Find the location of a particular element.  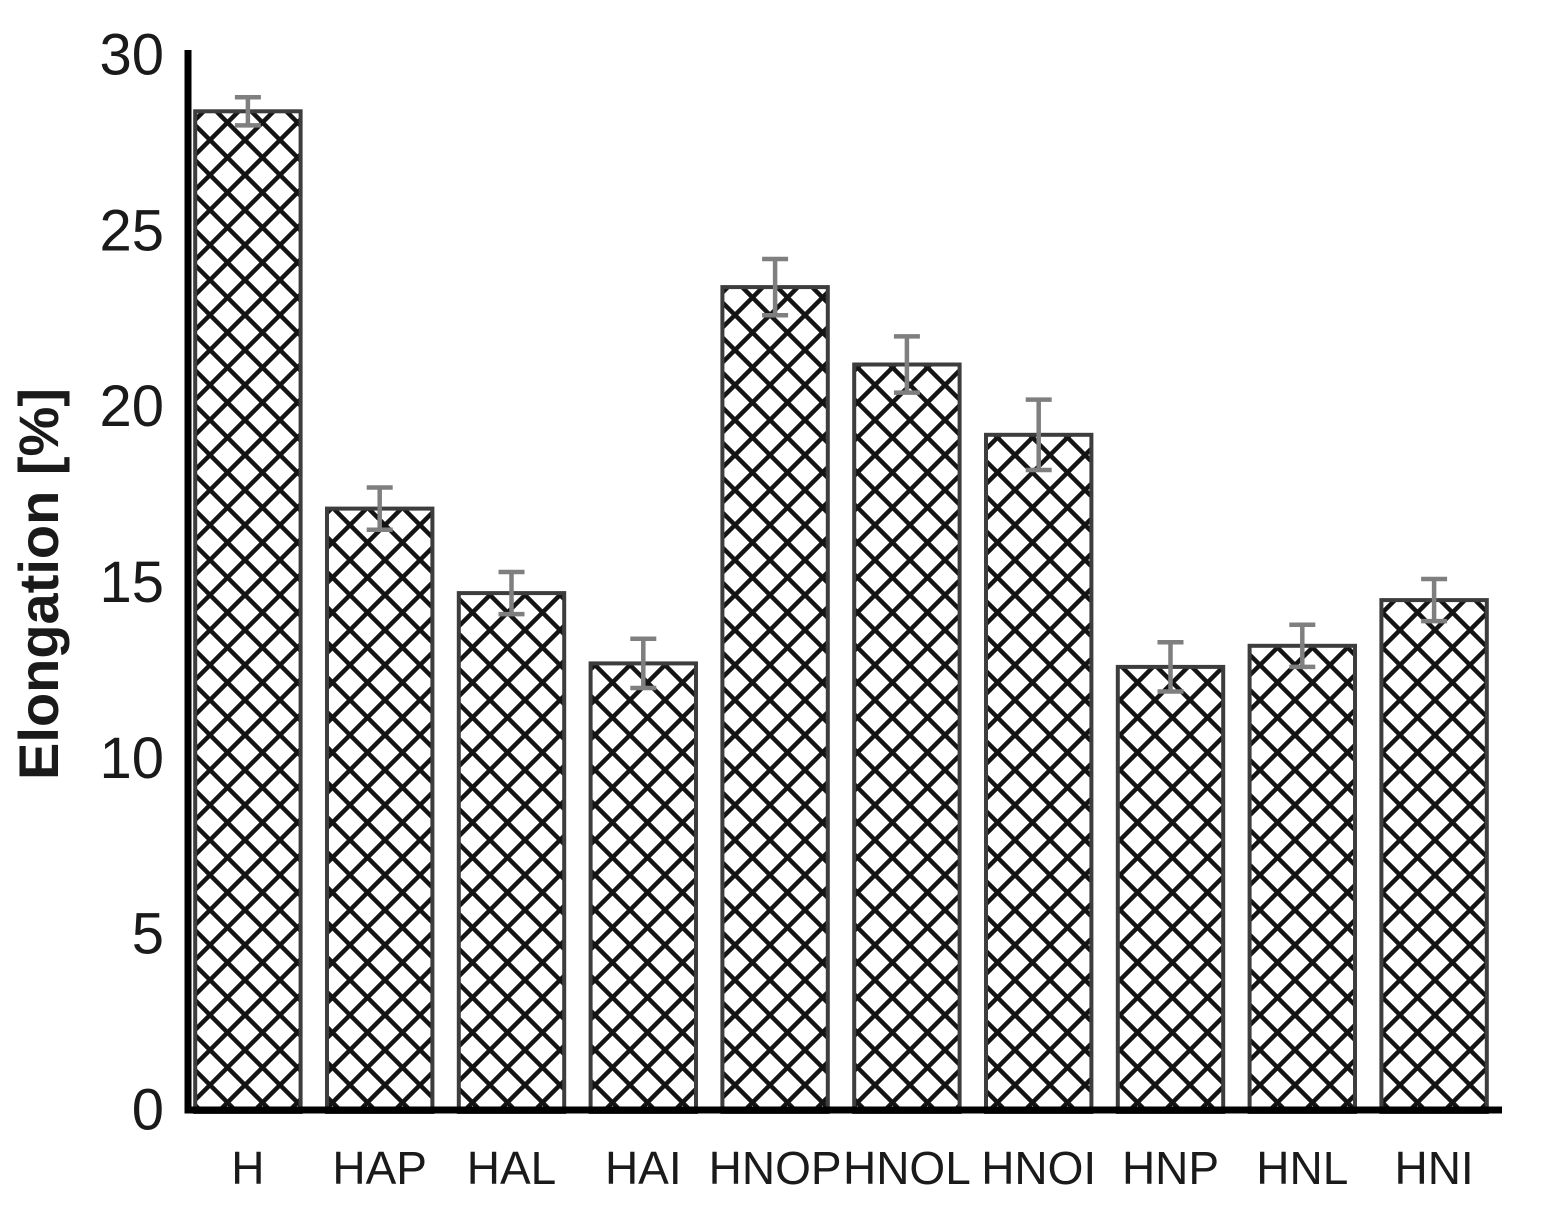

y-tick-label-25: 25 is located at coordinates (131, 230).